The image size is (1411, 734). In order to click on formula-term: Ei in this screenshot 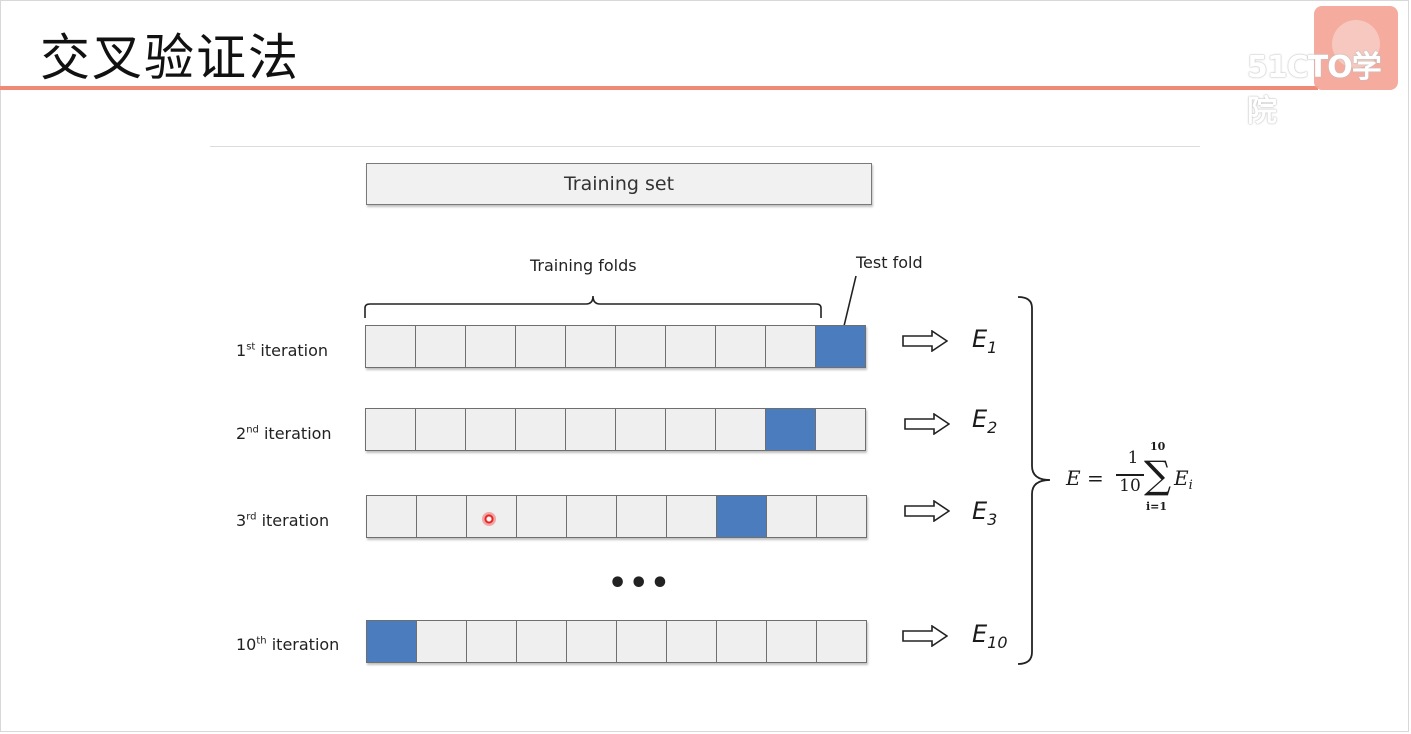, I will do `click(1183, 479)`.